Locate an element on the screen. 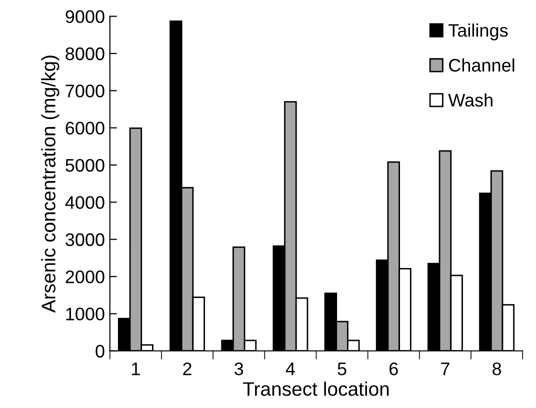 This screenshot has width=536, height=408. y-tick-label: 8000 is located at coordinates (85, 53).